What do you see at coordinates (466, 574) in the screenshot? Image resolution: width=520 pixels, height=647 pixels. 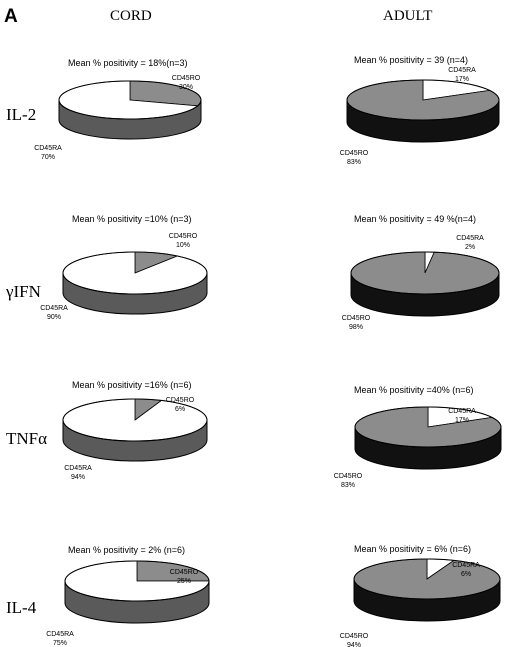 I see `slice-value-cd45ra: 6%` at bounding box center [466, 574].